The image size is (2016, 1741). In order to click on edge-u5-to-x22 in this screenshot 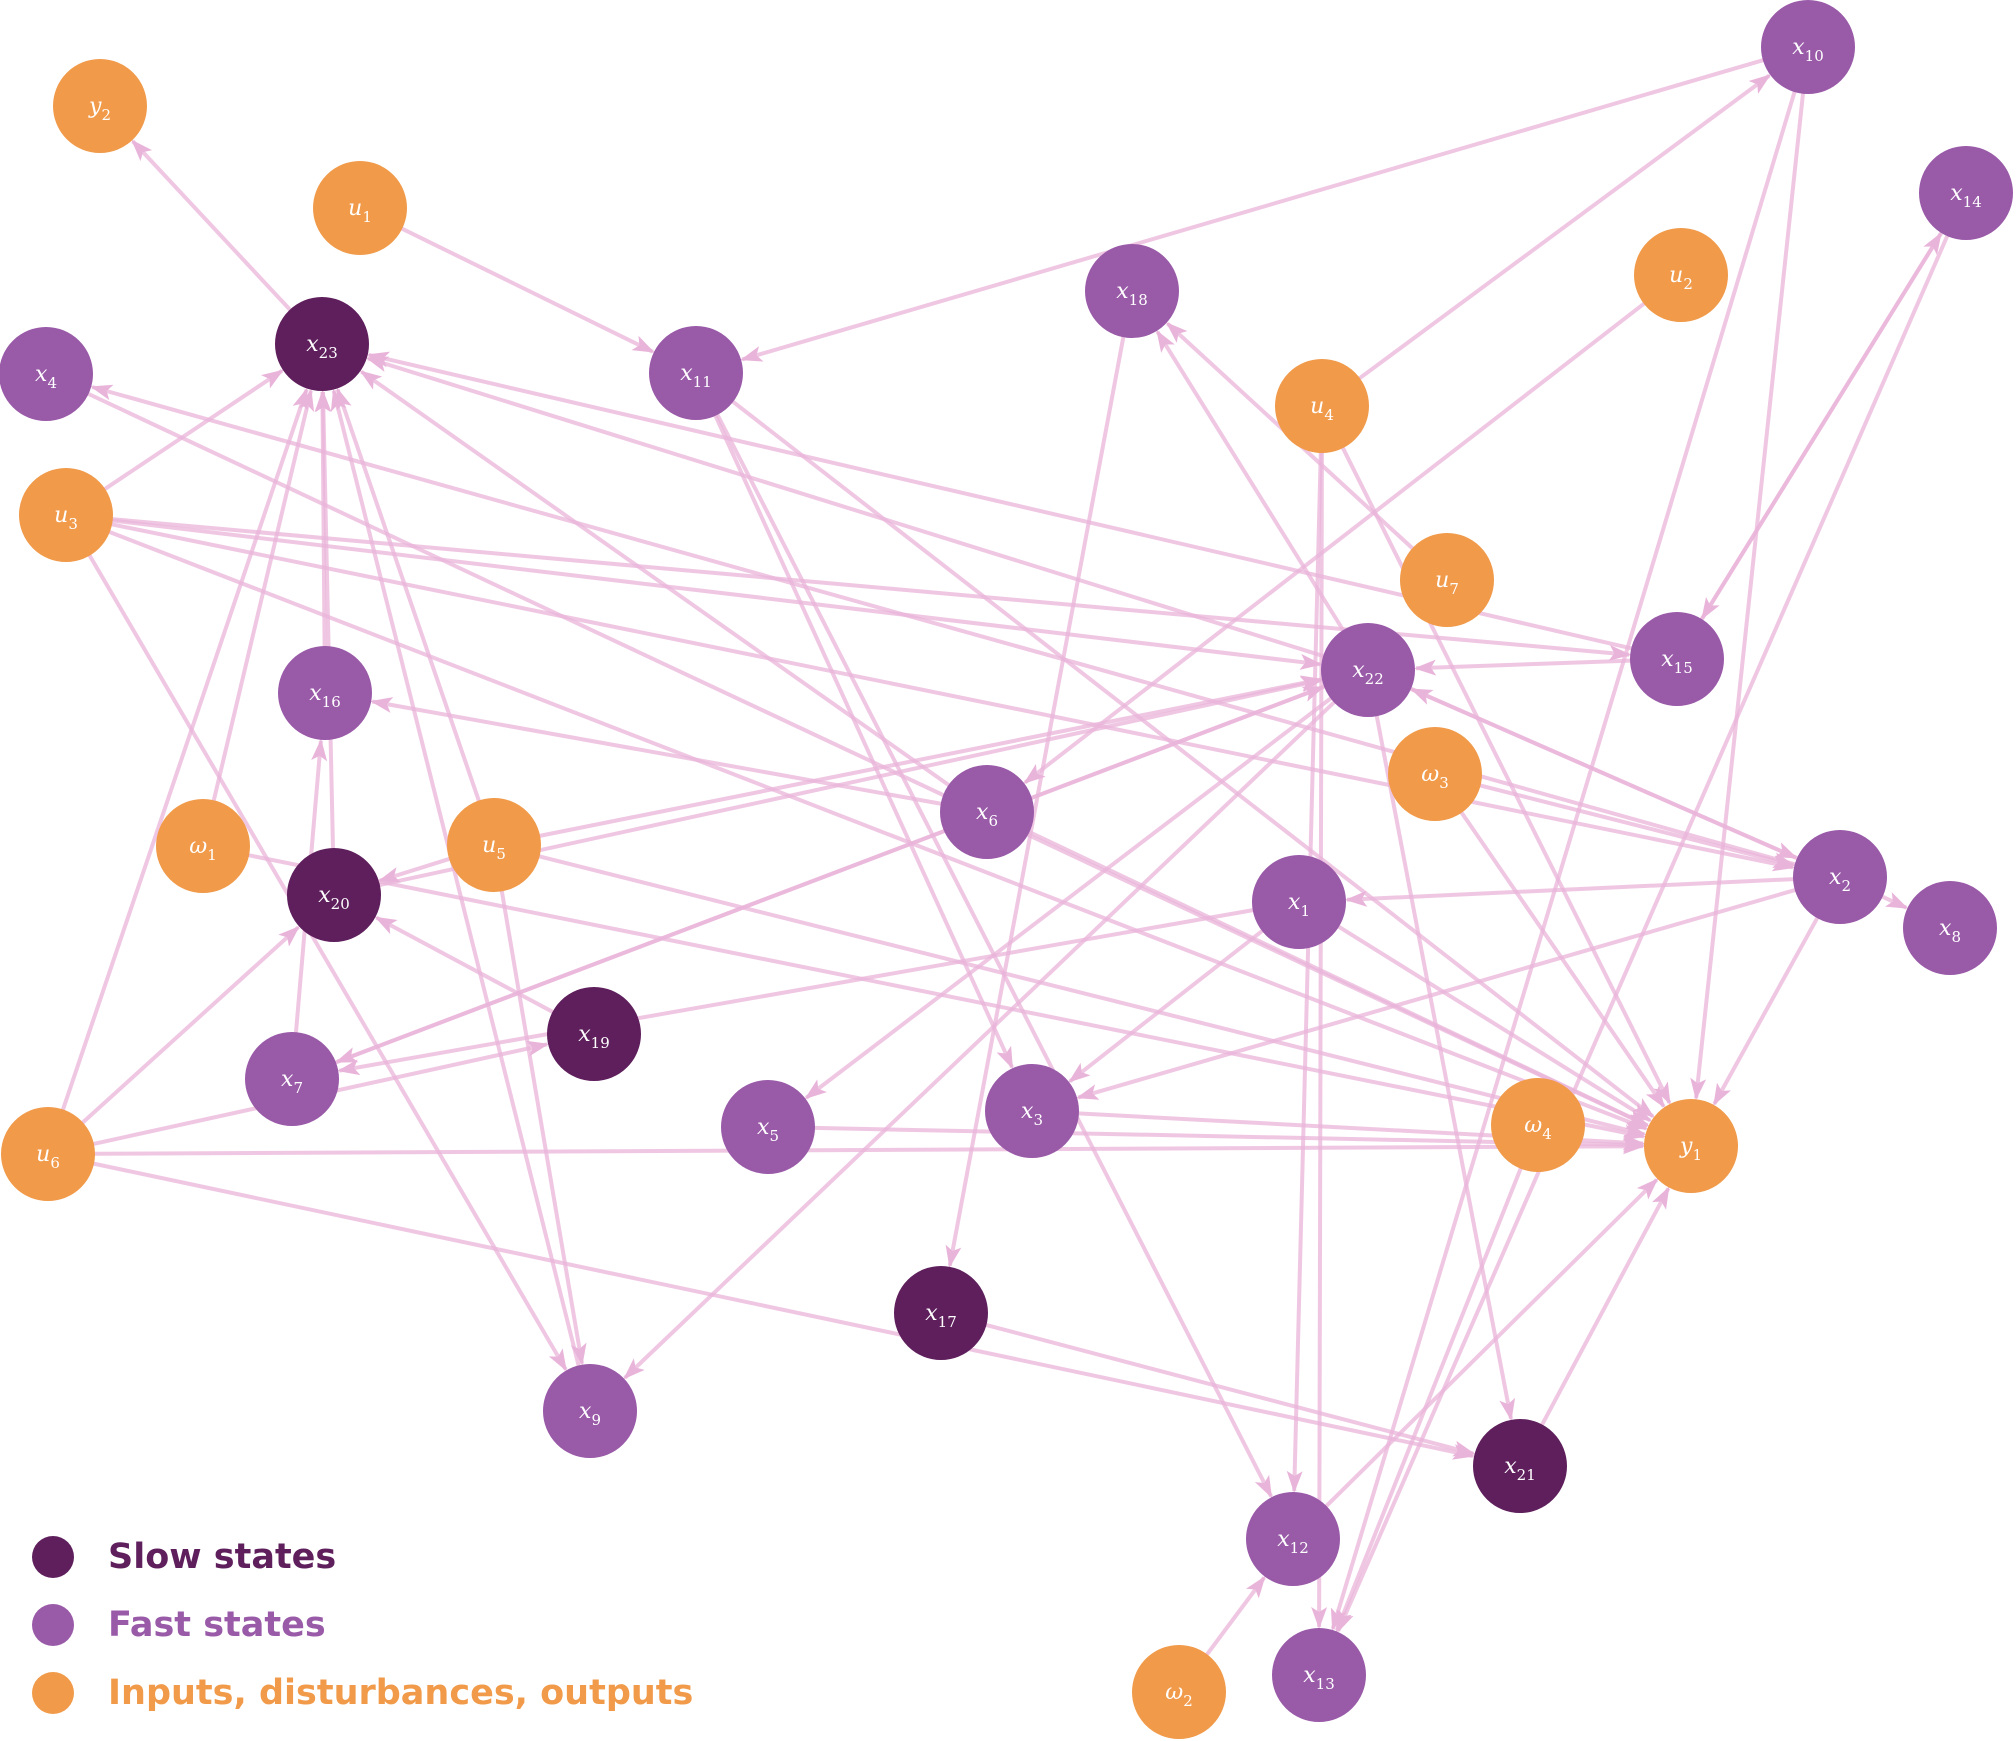, I will do `click(930, 756)`.